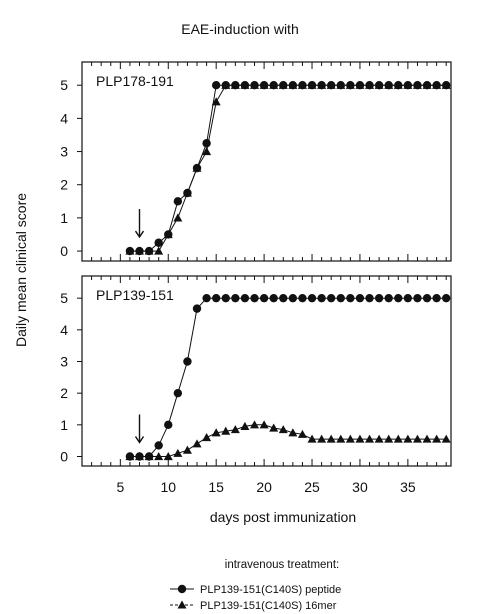 The height and width of the screenshot is (614, 483). I want to click on x-tick-label: 15, so click(216, 487).